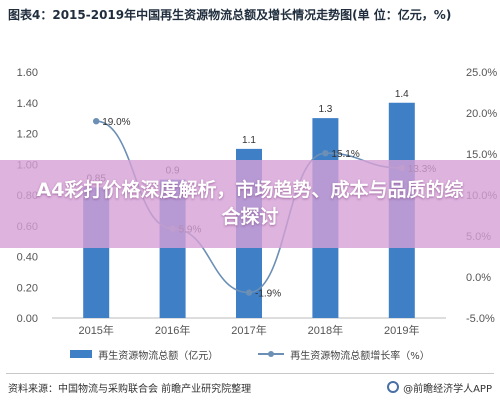 The height and width of the screenshot is (405, 500). I want to click on x-tick-label: 2016年, so click(172, 330).